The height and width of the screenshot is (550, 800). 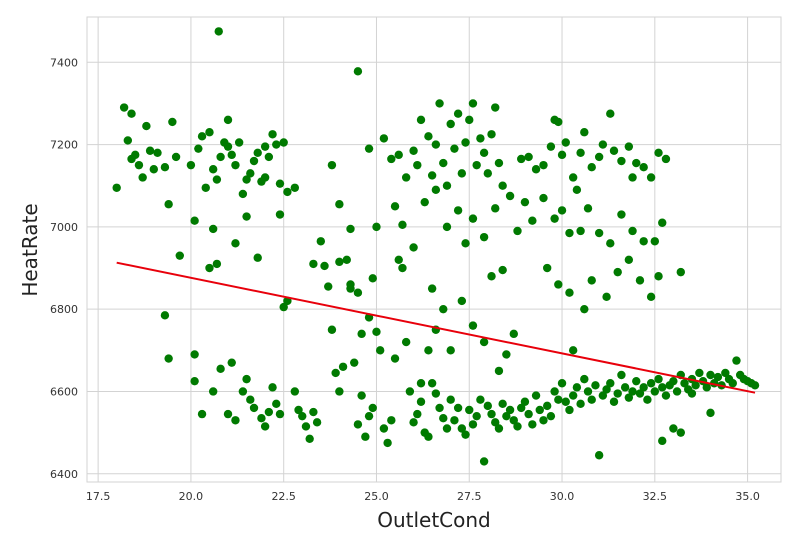 What do you see at coordinates (283, 496) in the screenshot?
I see `x-tick-label: 22.5` at bounding box center [283, 496].